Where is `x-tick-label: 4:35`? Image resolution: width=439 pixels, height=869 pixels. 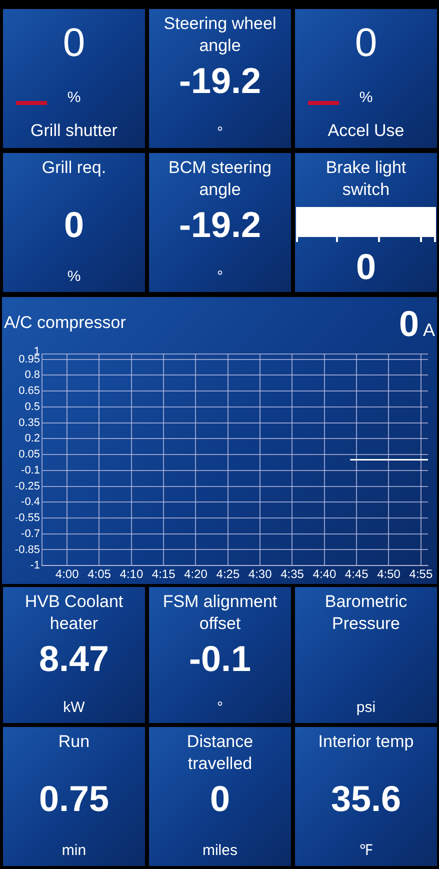
x-tick-label: 4:35 is located at coordinates (292, 574).